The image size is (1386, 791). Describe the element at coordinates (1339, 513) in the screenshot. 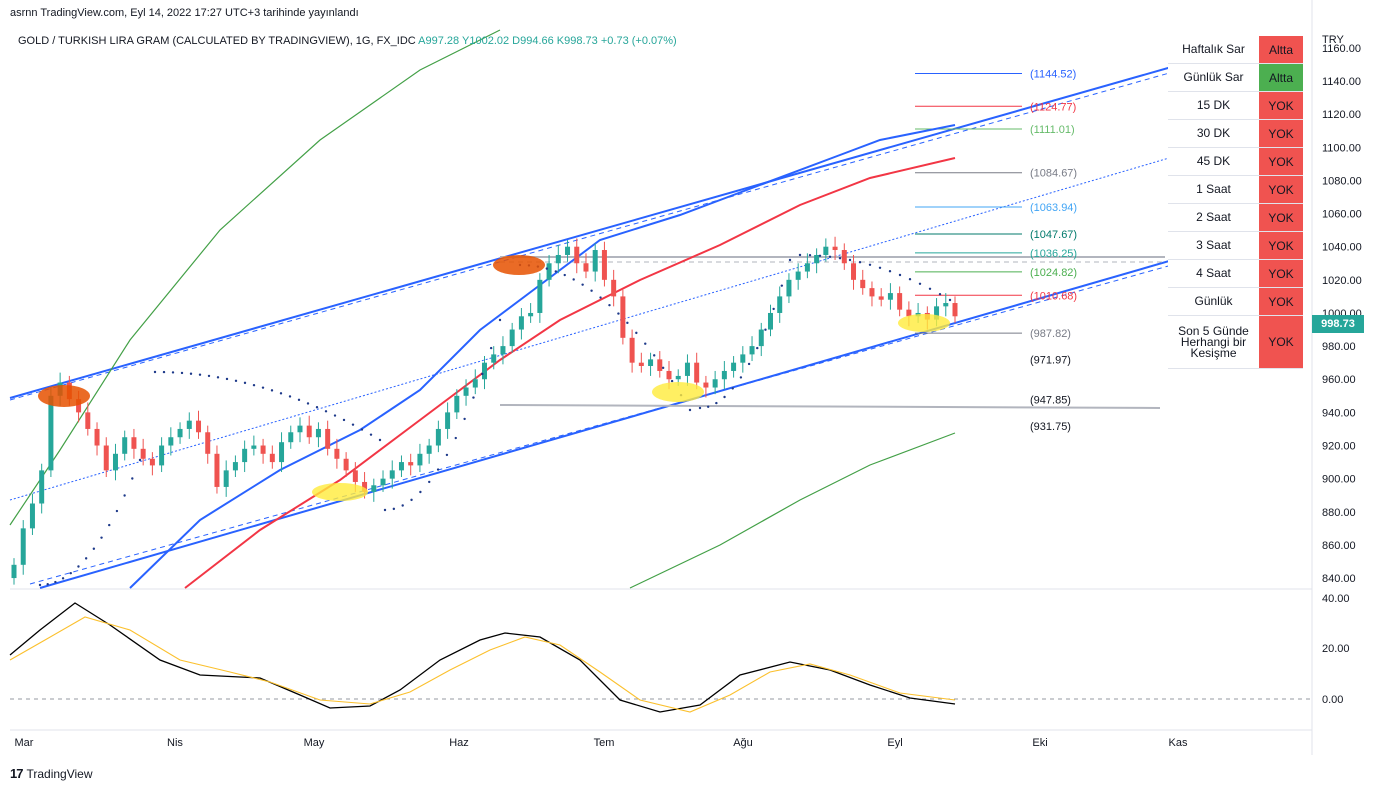

I see `y-tick-label: 880.00` at that location.